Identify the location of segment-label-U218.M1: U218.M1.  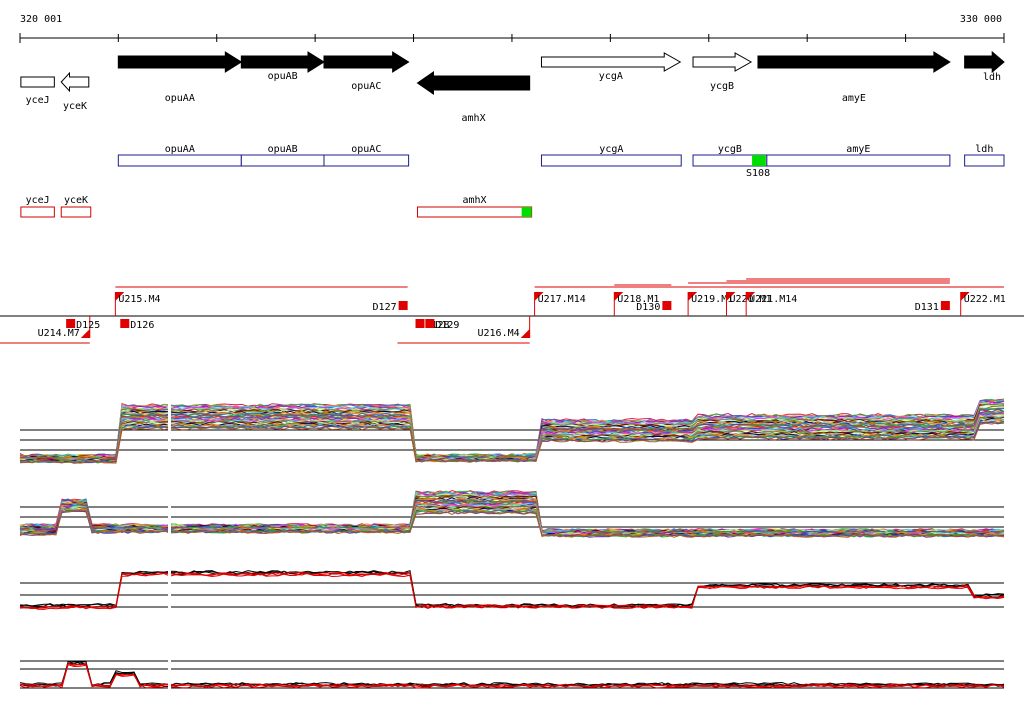
(638, 299).